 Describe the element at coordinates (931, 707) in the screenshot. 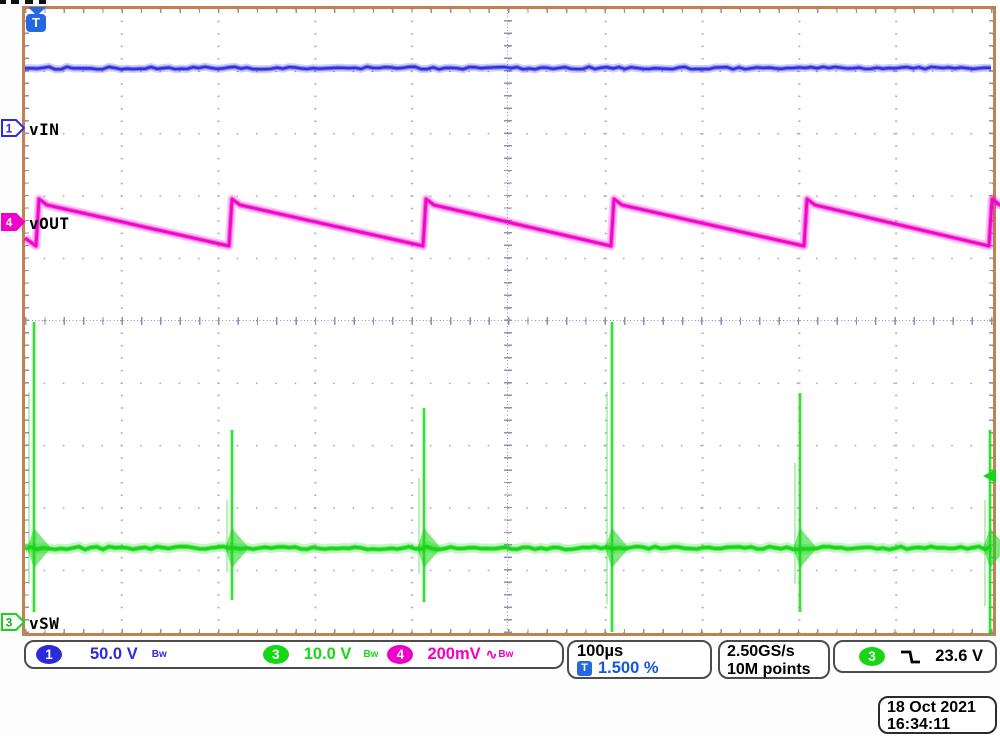

I see `date-text: 18 Oct 2021` at that location.